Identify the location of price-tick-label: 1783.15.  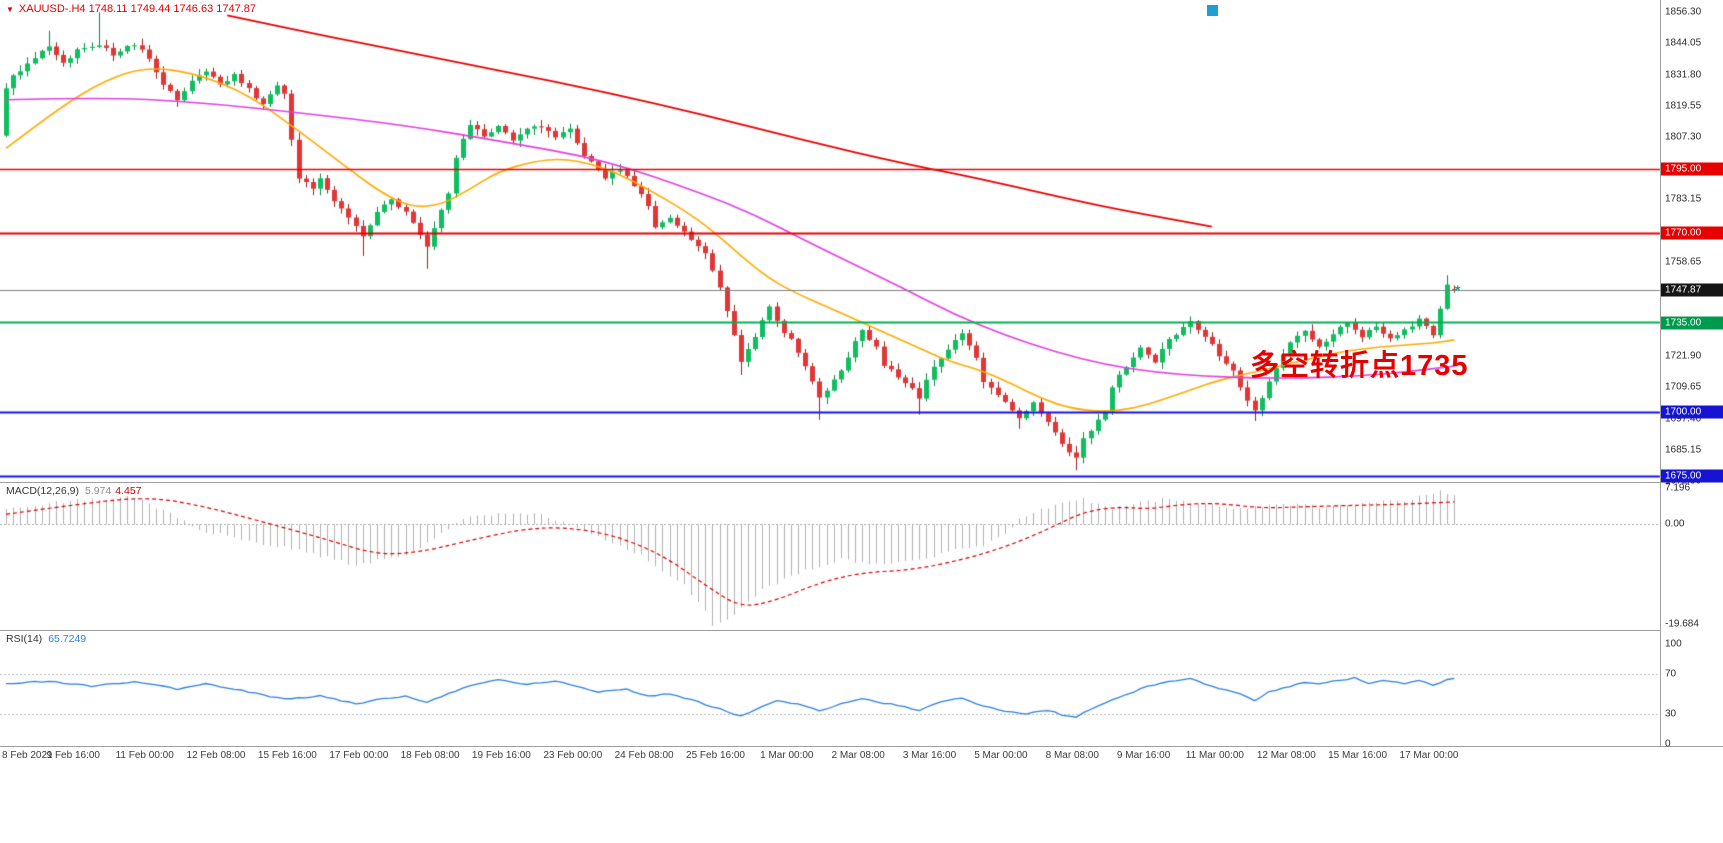
(1683, 199).